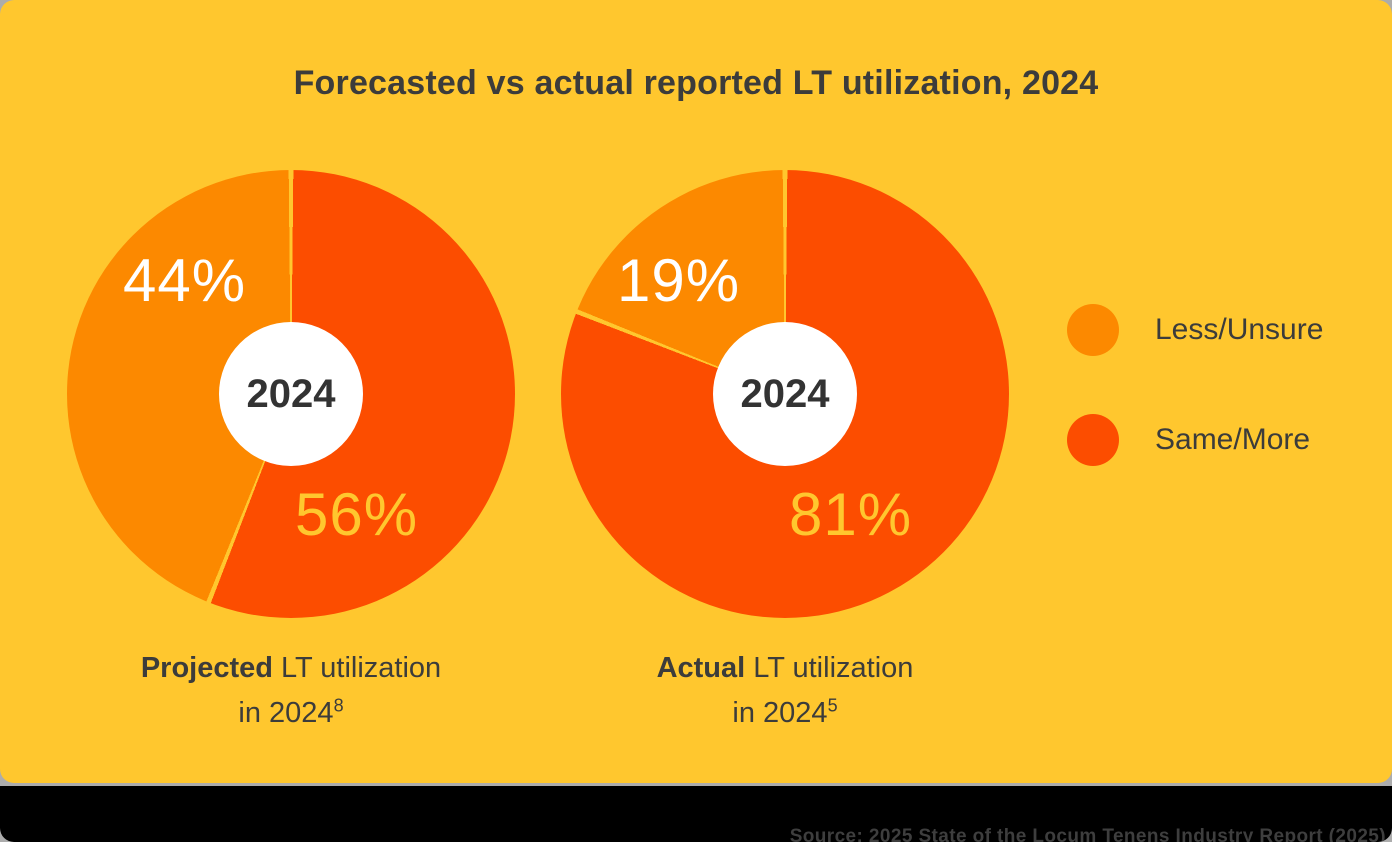 This screenshot has width=1392, height=842. I want to click on legend-label-same-more: Same/More, so click(1233, 439).